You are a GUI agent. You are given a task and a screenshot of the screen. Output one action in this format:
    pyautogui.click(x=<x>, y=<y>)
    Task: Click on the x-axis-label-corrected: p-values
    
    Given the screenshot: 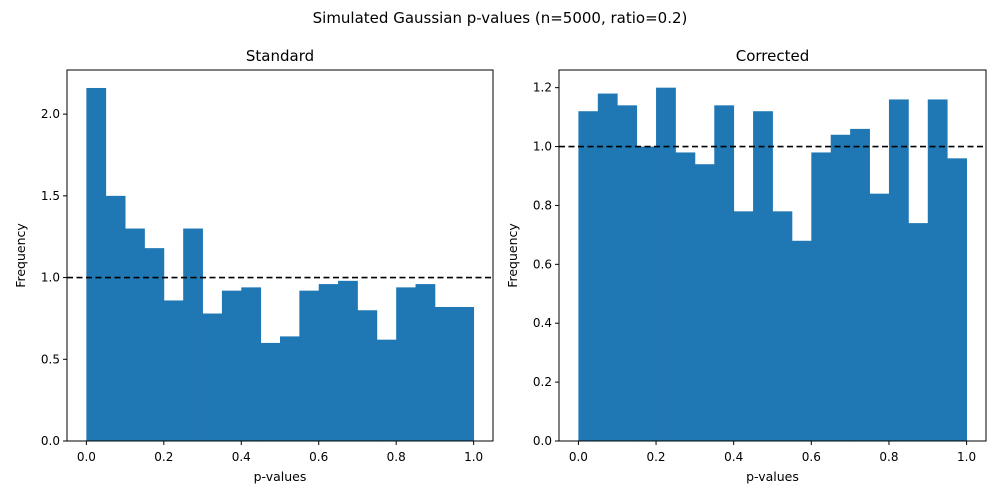 What is the action you would take?
    pyautogui.click(x=772, y=476)
    